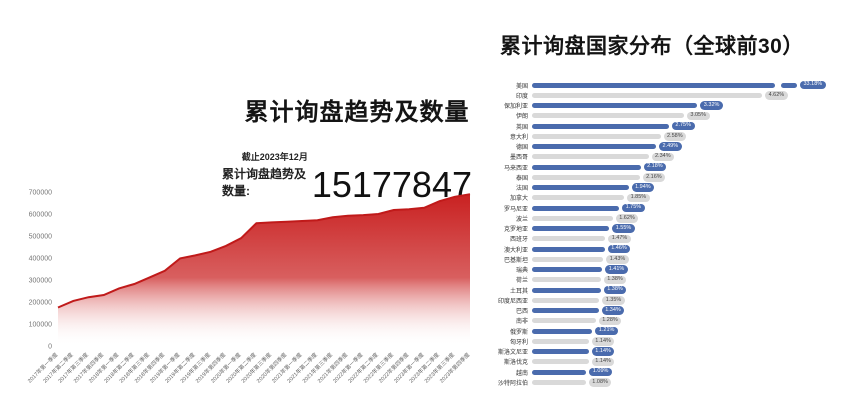 The width and height of the screenshot is (852, 411). Describe the element at coordinates (518, 199) in the screenshot. I see `country-label: 加拿大` at that location.